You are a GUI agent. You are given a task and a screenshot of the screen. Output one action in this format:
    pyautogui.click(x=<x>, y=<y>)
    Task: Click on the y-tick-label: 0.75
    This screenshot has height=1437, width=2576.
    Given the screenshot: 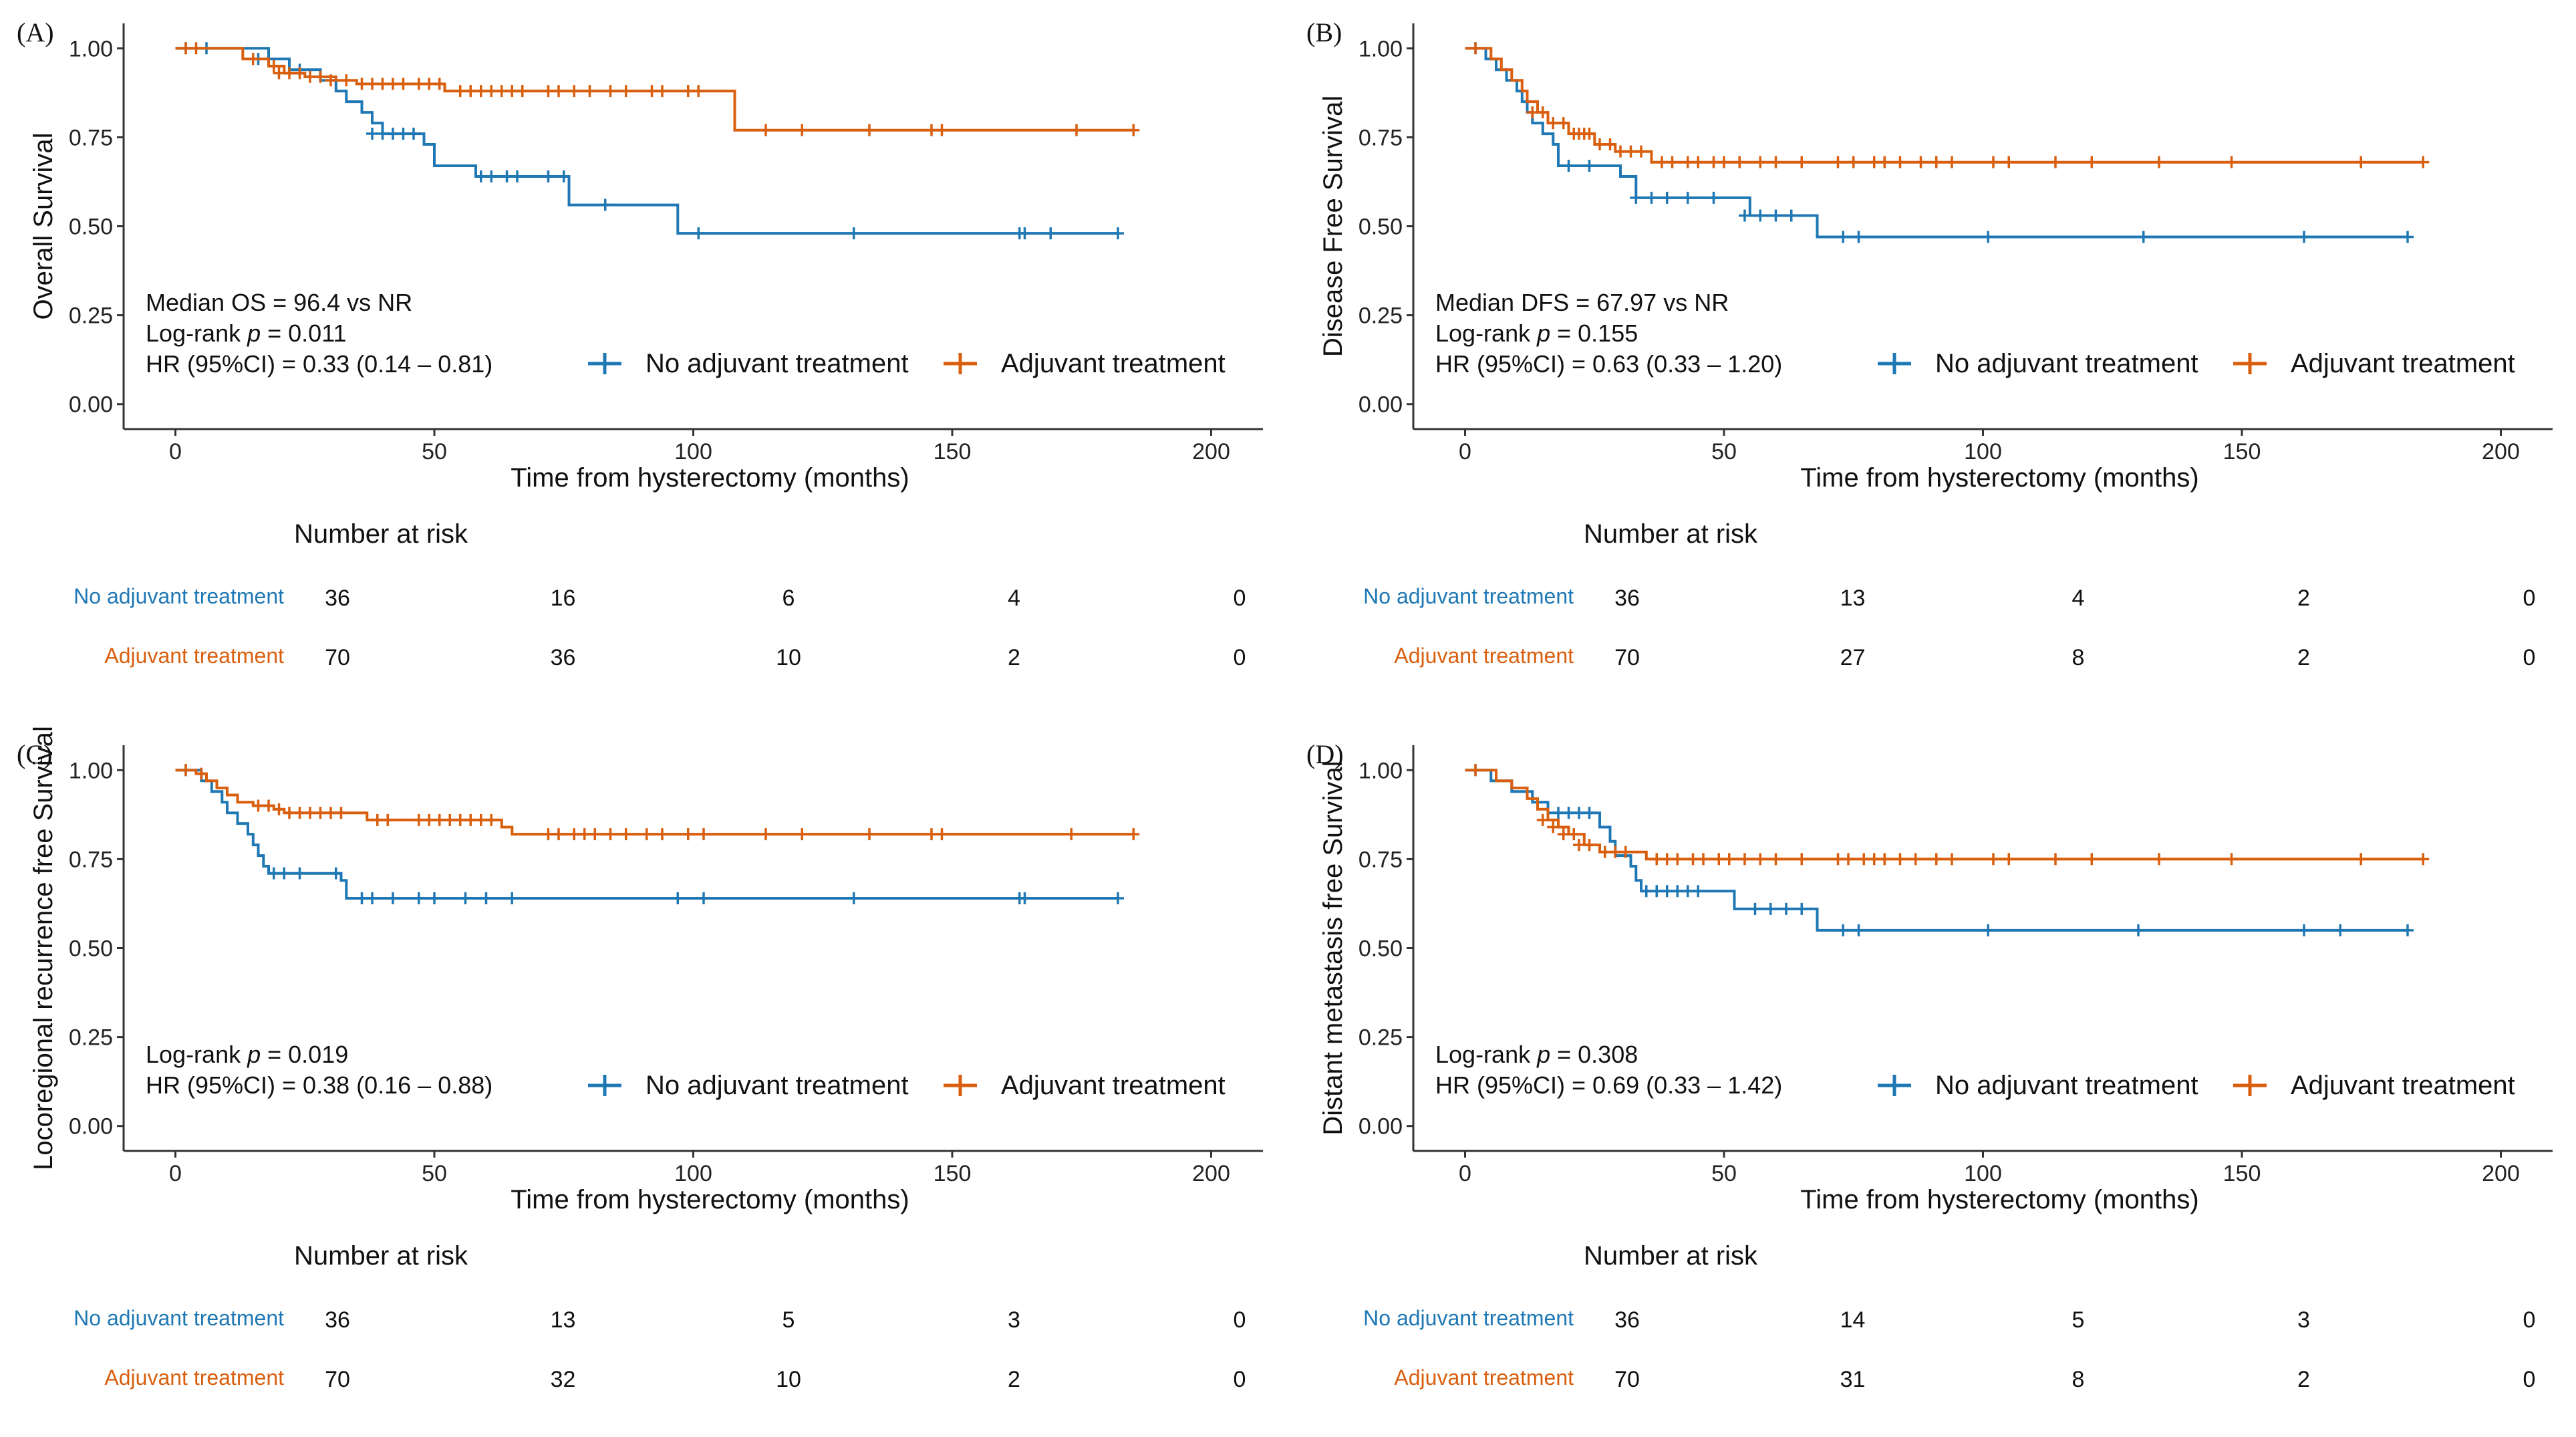 What is the action you would take?
    pyautogui.click(x=1380, y=137)
    